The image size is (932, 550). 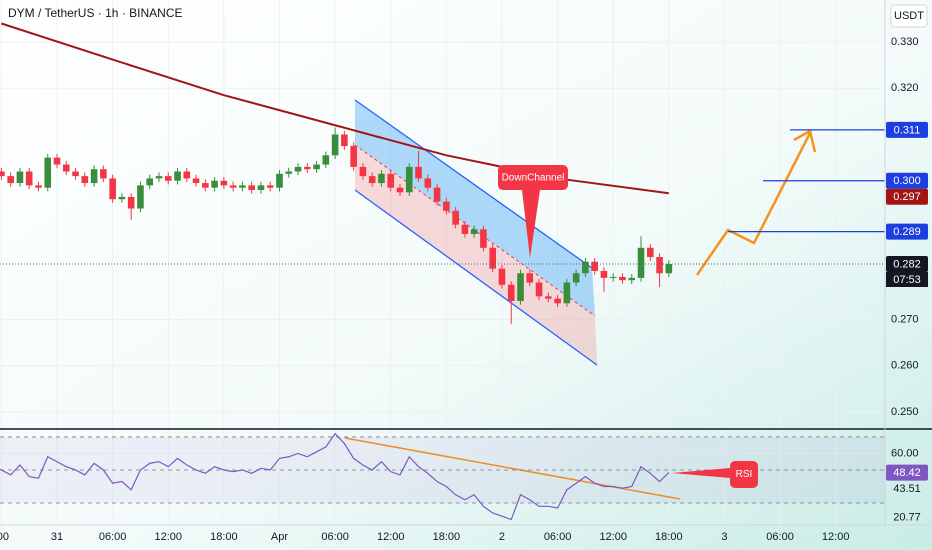 I want to click on price-tag-label: 43.51, so click(x=907, y=489).